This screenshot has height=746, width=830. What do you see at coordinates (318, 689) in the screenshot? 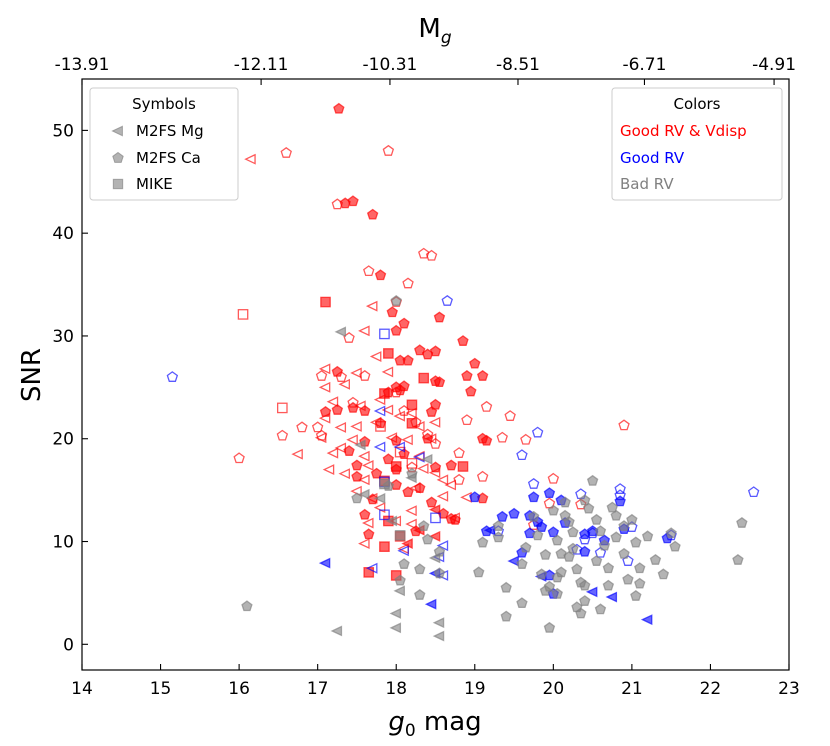
I see `x-tick-label: 17` at bounding box center [318, 689].